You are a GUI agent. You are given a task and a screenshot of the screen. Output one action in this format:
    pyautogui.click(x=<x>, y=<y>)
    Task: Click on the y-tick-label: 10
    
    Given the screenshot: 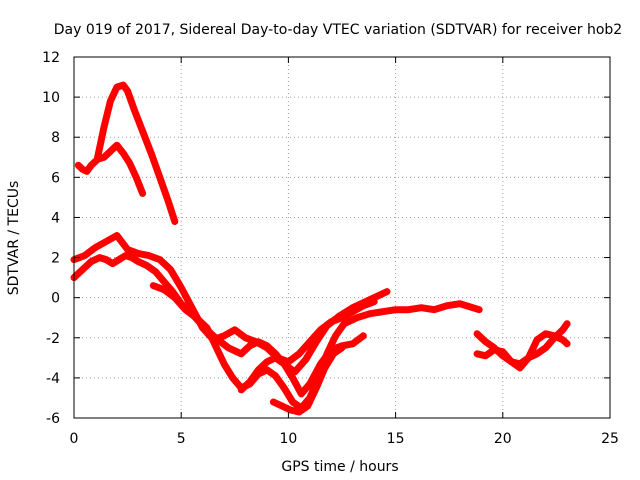 What is the action you would take?
    pyautogui.click(x=51, y=98)
    